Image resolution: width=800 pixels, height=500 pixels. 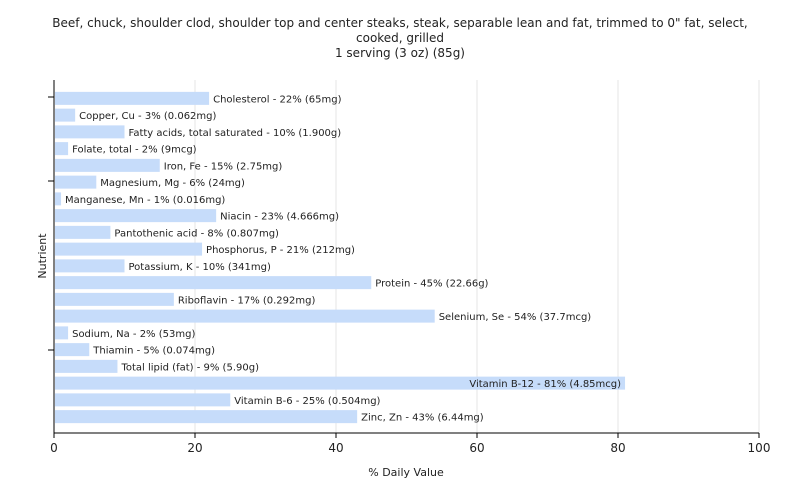 I want to click on x-tick-label: 60, so click(x=476, y=448).